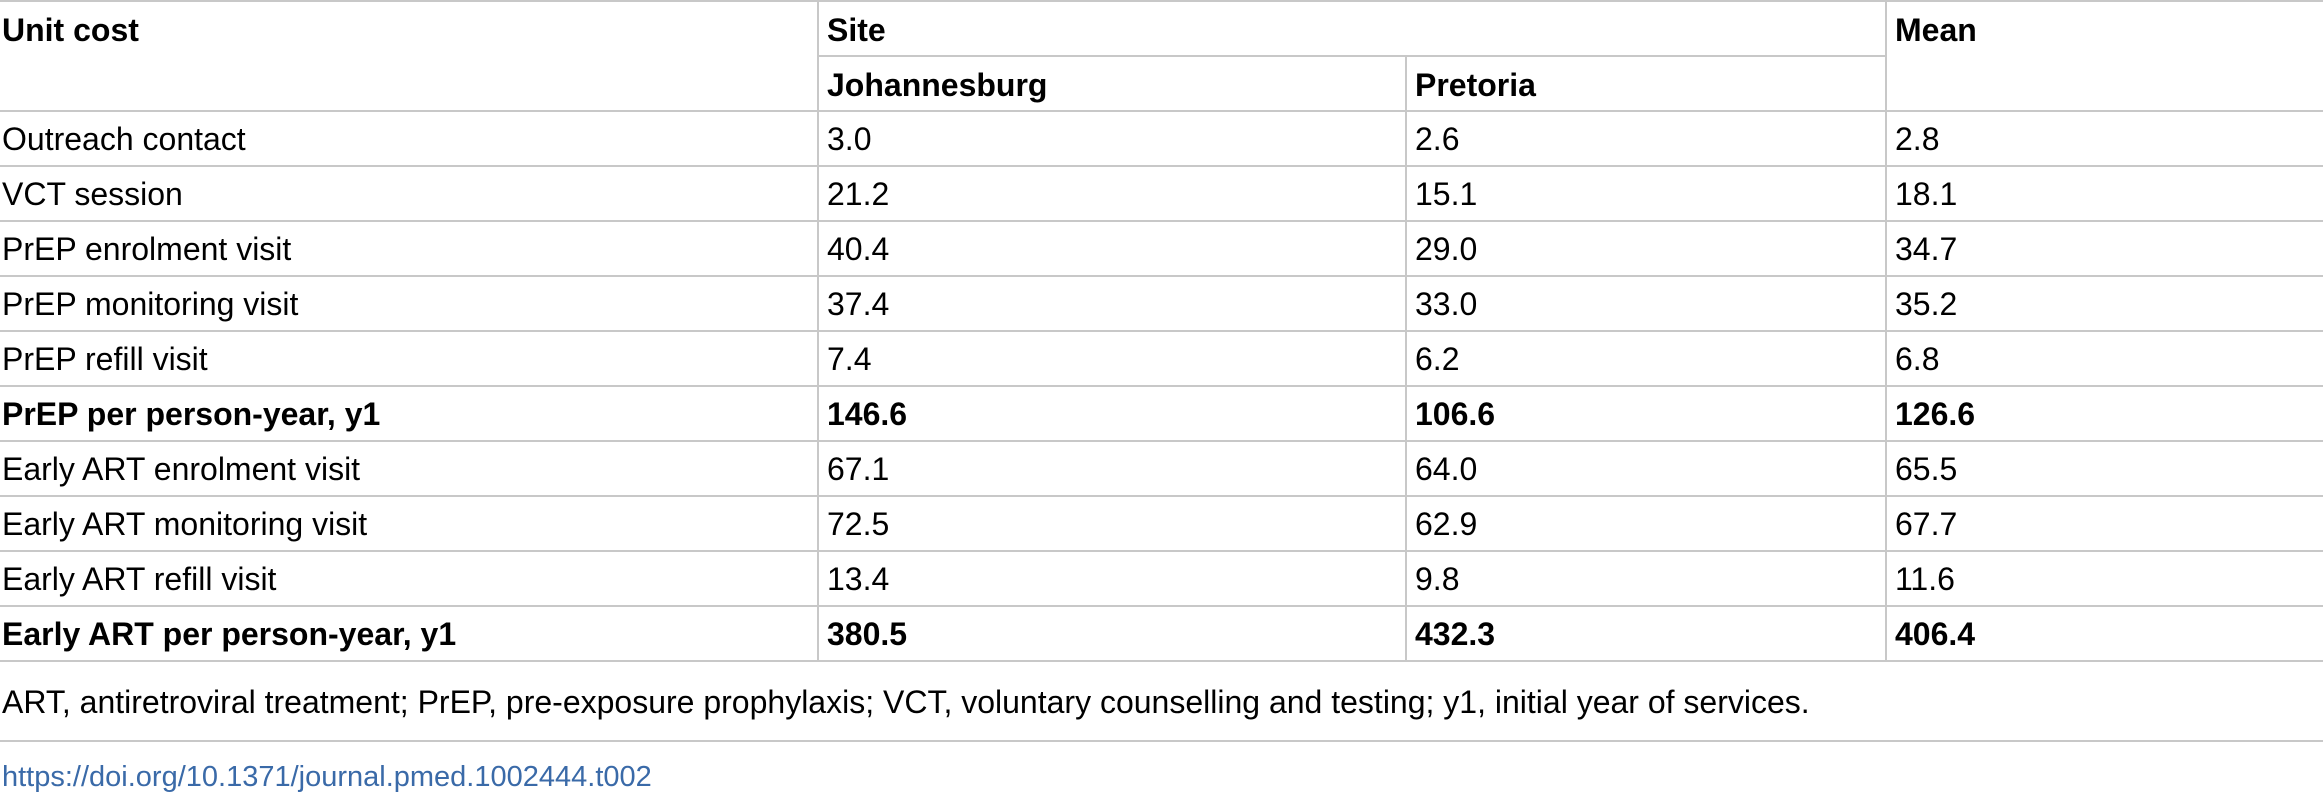 The image size is (2323, 800). I want to click on johannesburg-value-cell: 67.1, so click(1111, 468).